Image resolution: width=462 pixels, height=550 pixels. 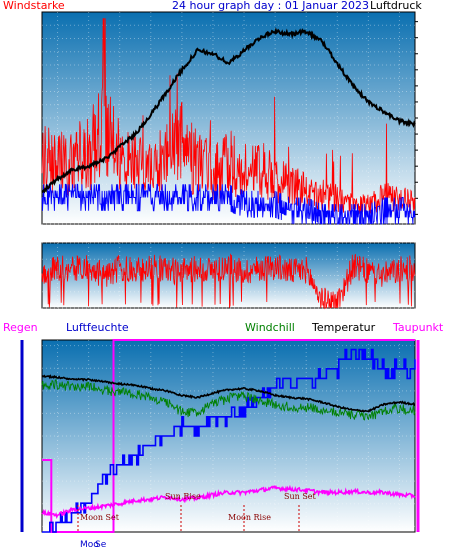 I want to click on pressure-axis-title: Luftdruck, so click(x=396, y=6).